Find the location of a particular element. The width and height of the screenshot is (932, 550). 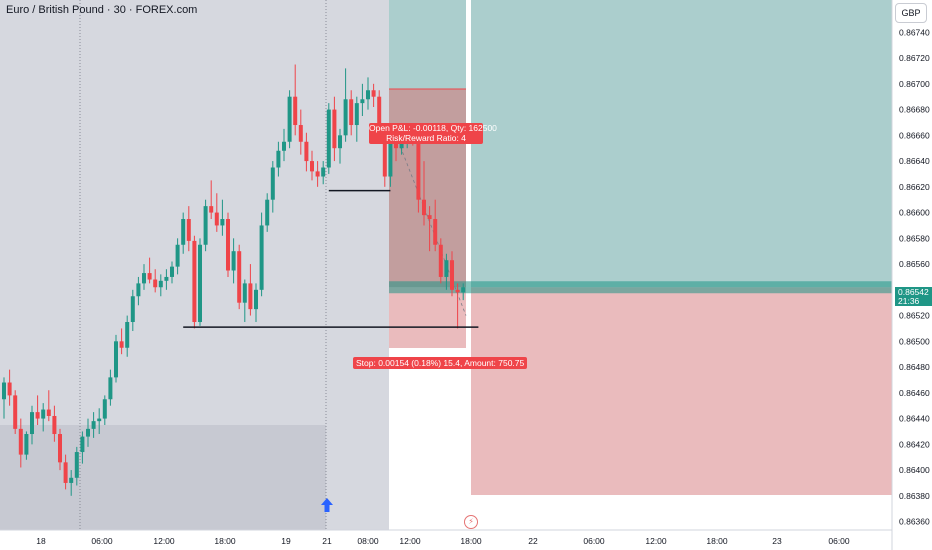

price-tick-label: 0.86640 is located at coordinates (914, 161).